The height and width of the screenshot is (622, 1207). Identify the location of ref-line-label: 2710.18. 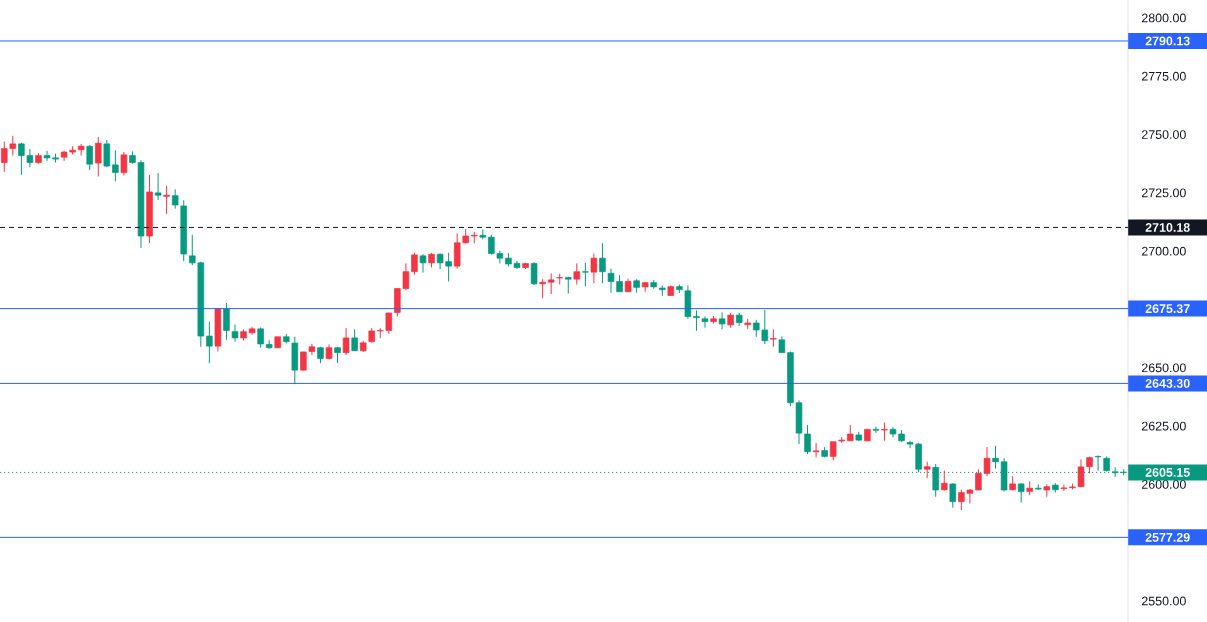
(1167, 227).